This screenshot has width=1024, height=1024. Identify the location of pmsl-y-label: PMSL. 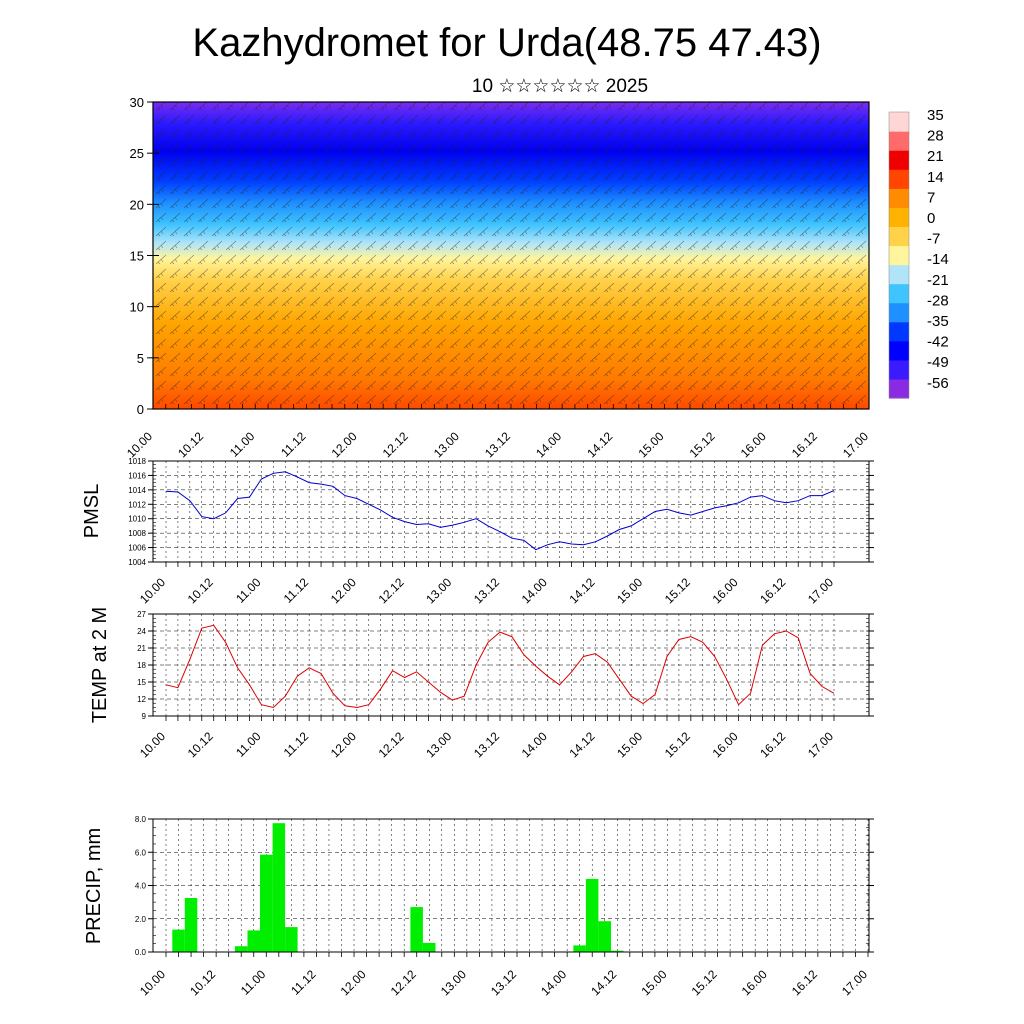
(92, 511).